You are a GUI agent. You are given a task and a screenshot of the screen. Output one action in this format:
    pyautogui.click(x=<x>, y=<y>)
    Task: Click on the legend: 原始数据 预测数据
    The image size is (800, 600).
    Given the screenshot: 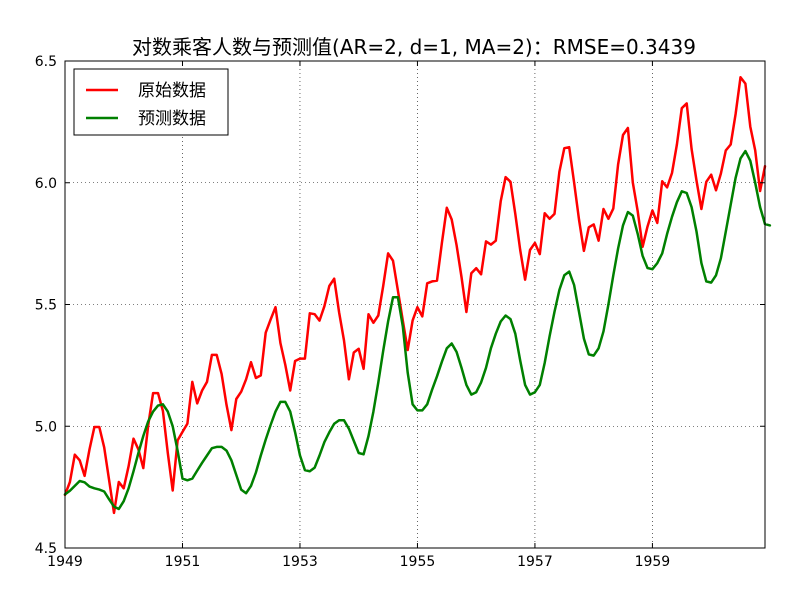 What is the action you would take?
    pyautogui.click(x=151, y=102)
    